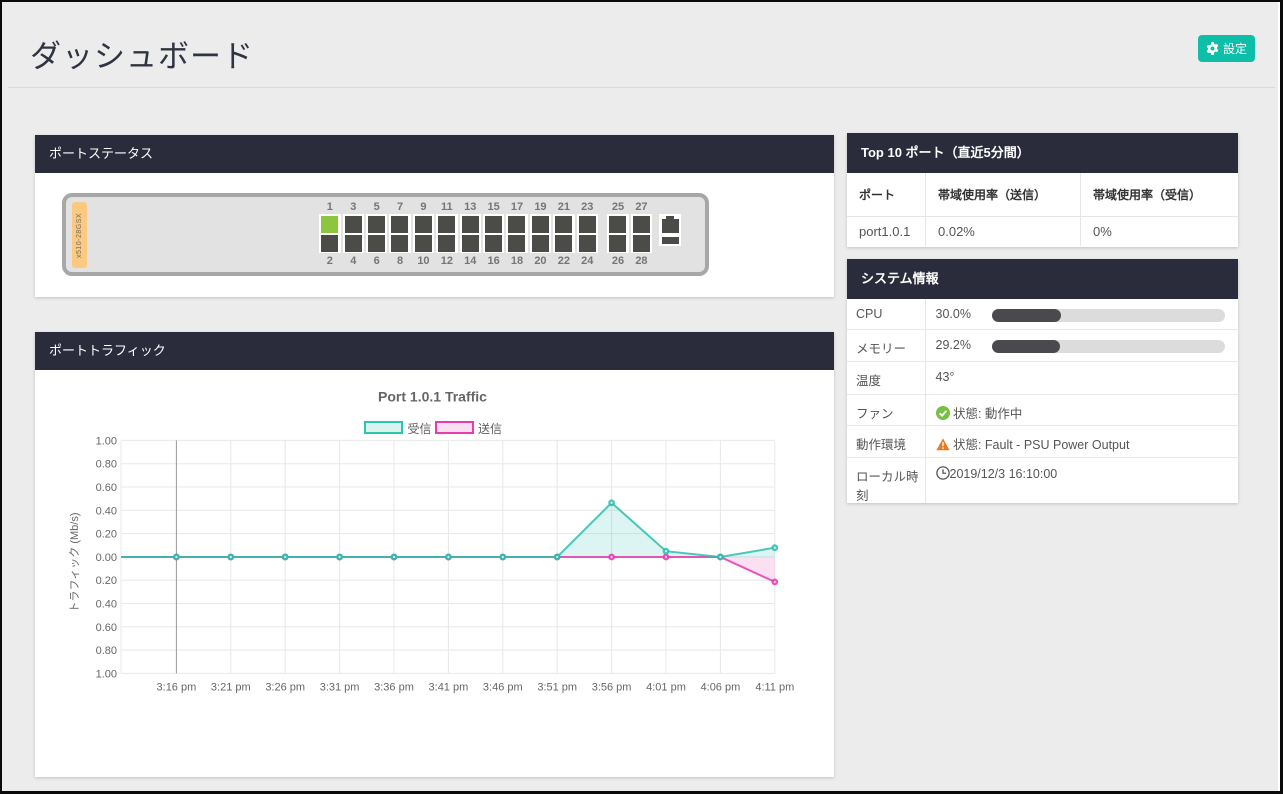 The width and height of the screenshot is (1283, 794). I want to click on svg-text: 3:36 pm, so click(394, 687).